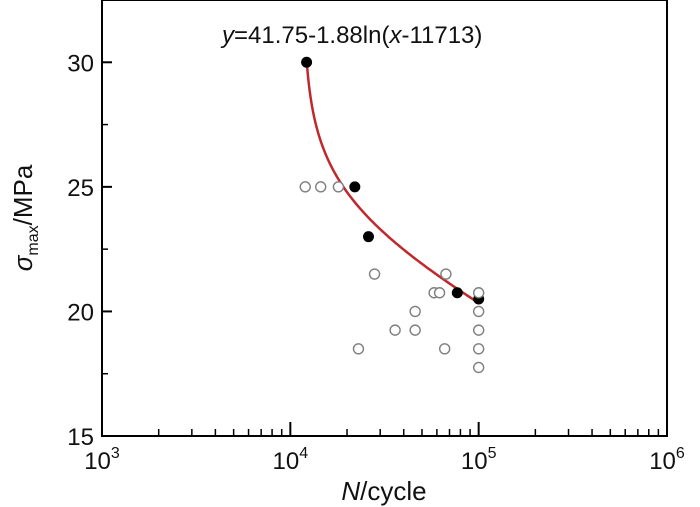 The width and height of the screenshot is (700, 507). I want to click on x-axis-label: N/cycle, so click(383, 491).